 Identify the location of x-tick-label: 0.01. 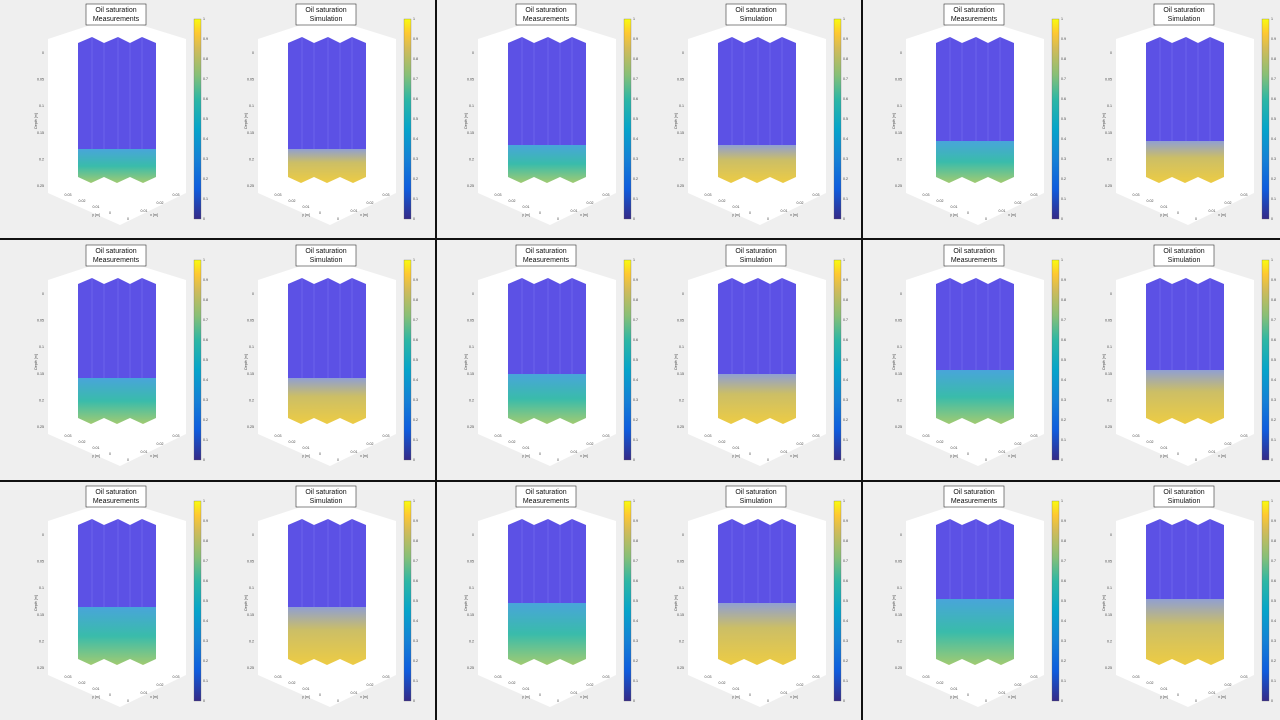
(144, 452).